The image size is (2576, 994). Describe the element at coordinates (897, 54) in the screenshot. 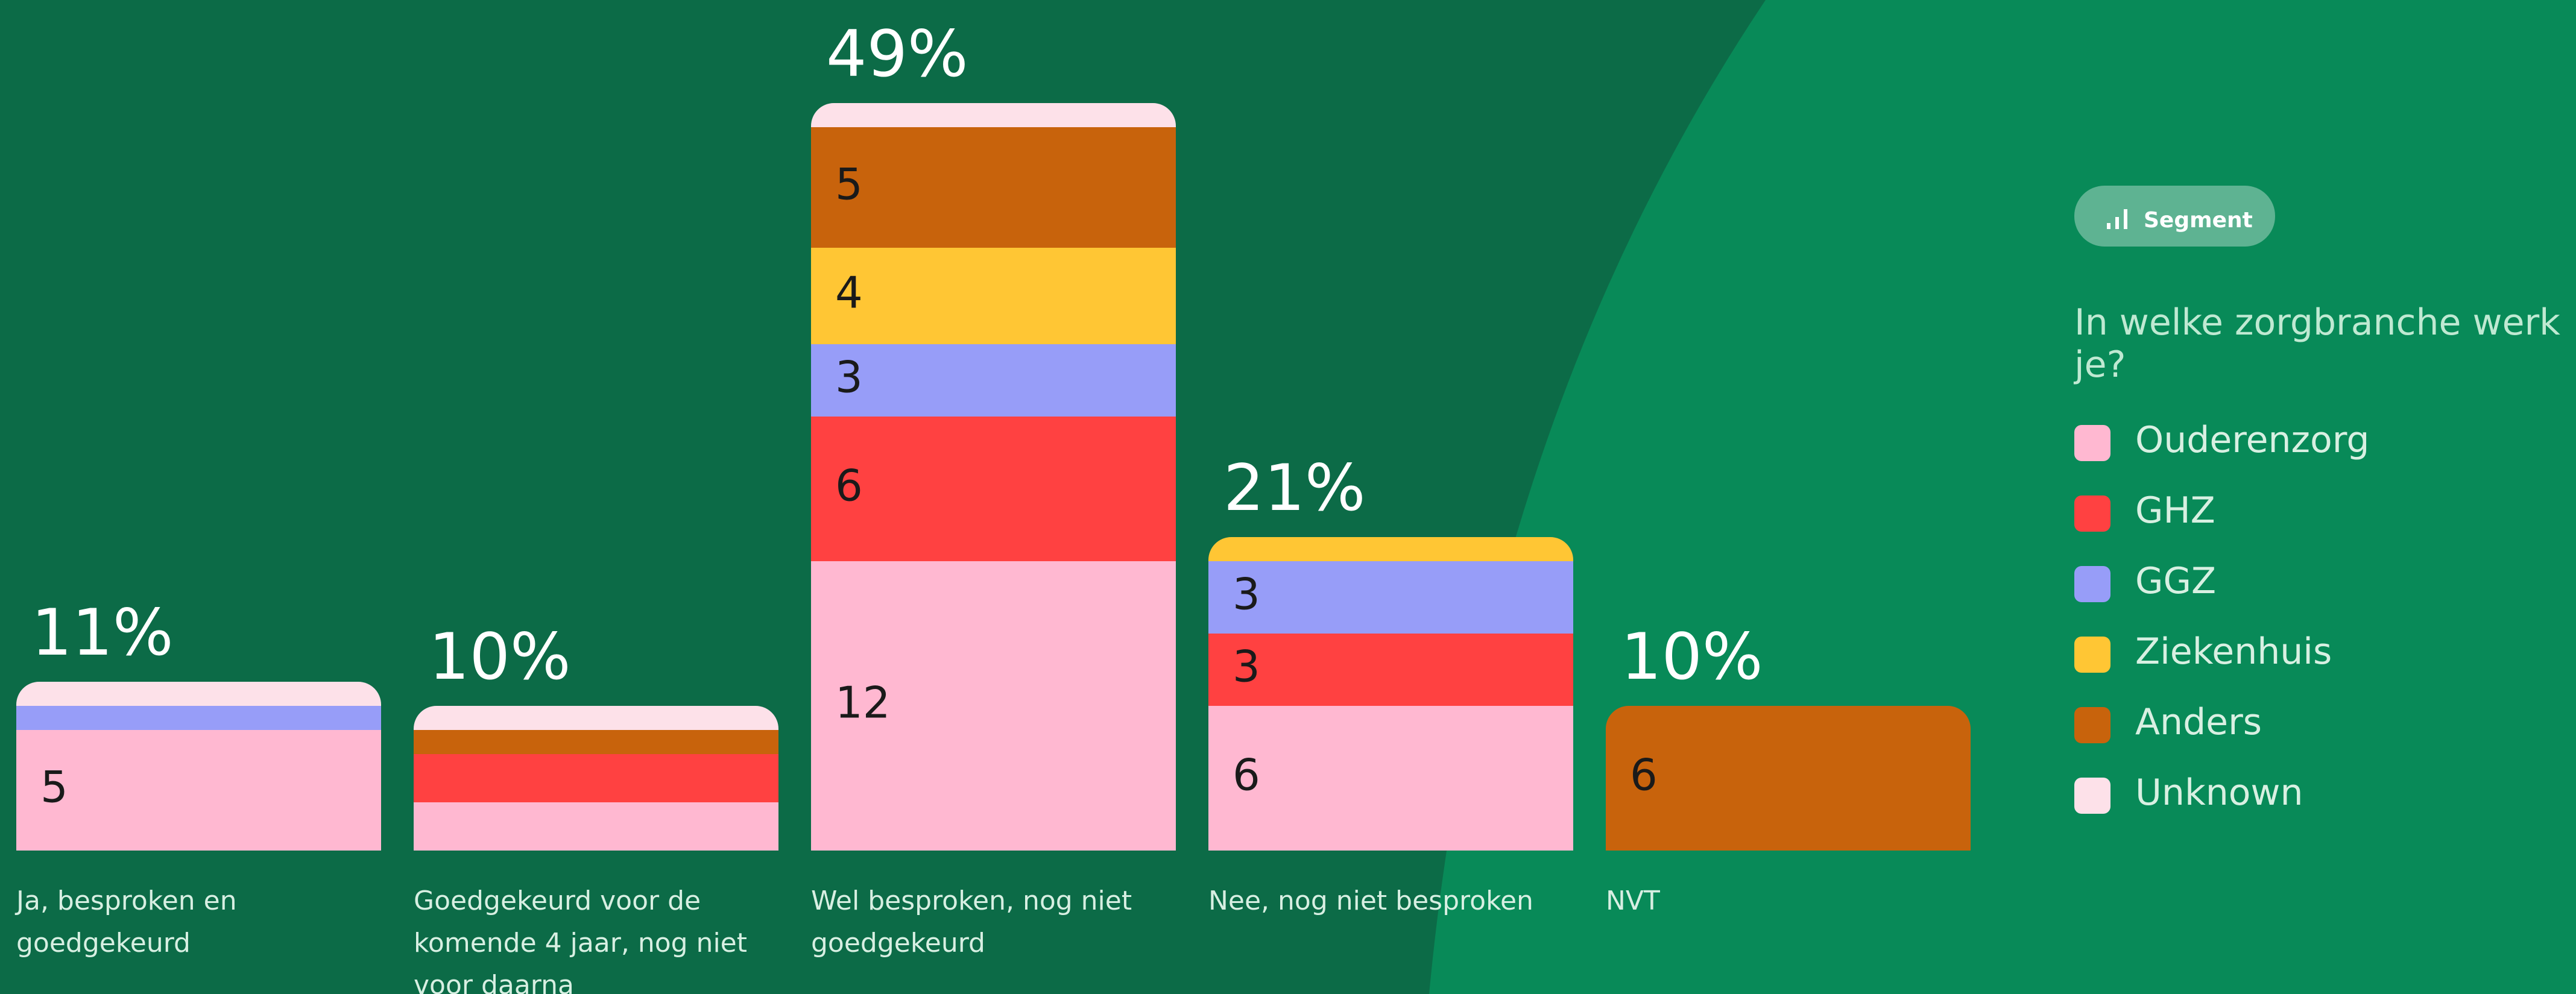

I see `total-label: 49%` at that location.